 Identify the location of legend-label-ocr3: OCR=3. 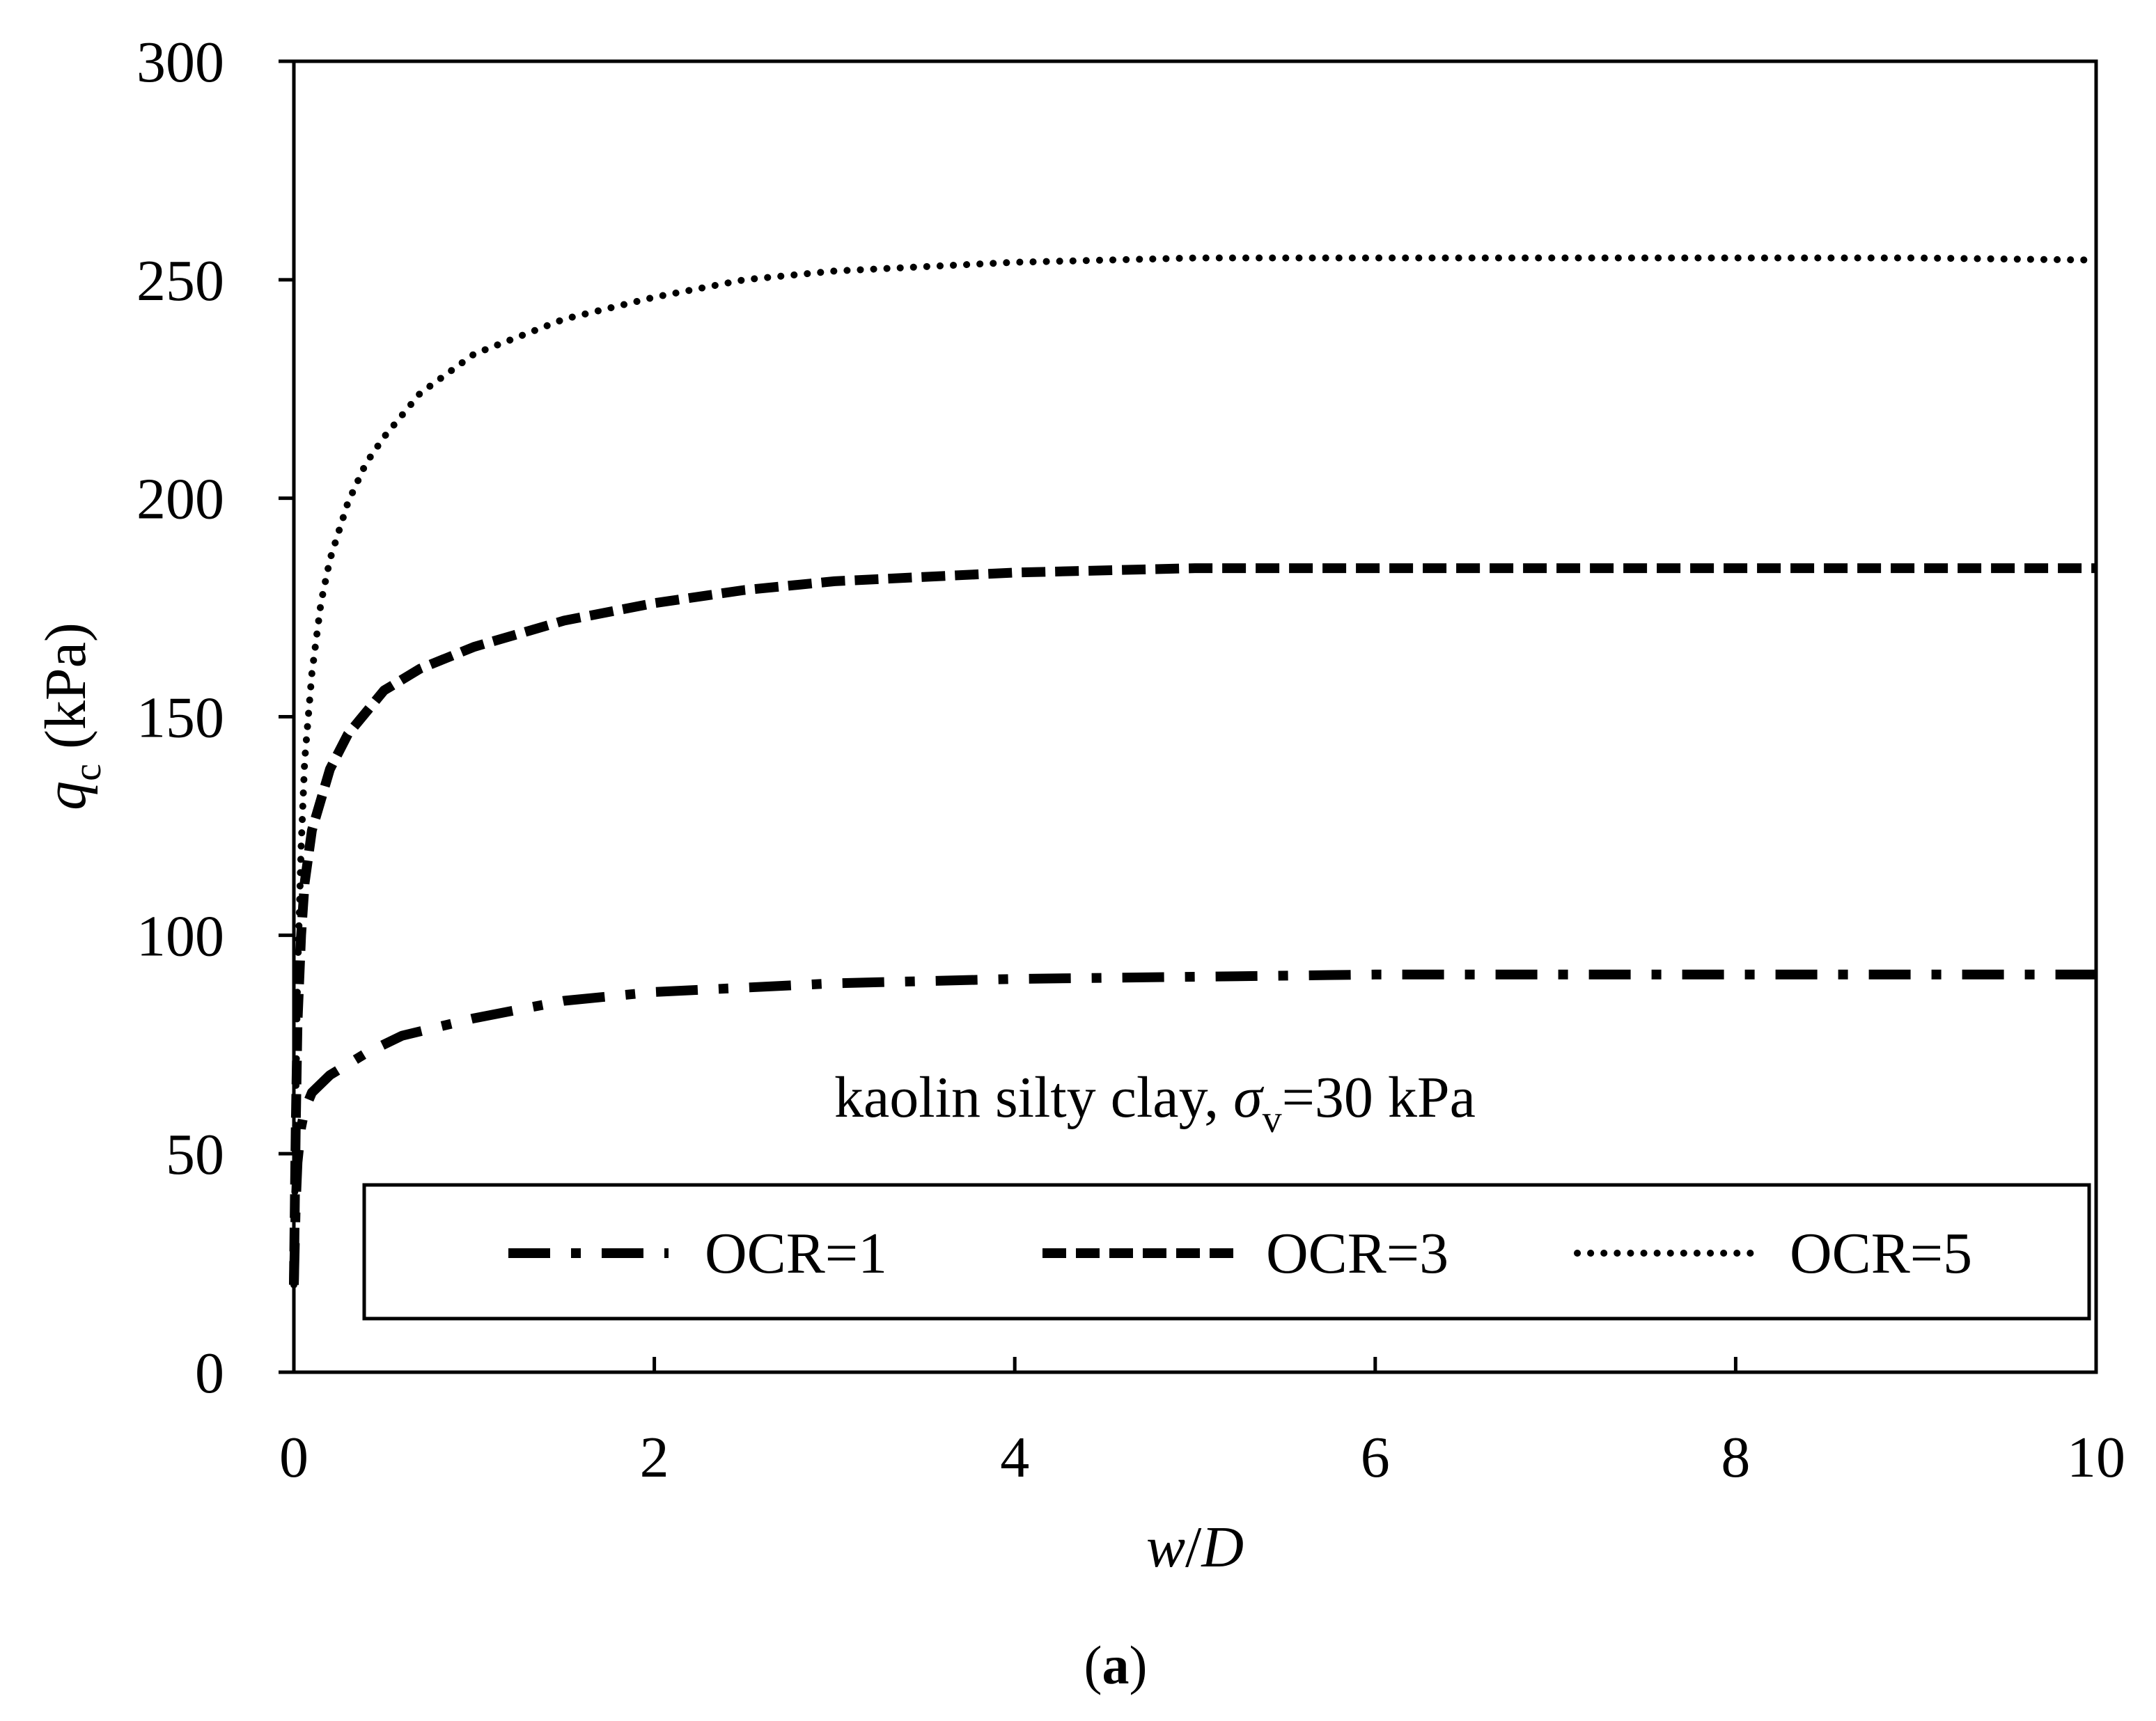
(1357, 1253).